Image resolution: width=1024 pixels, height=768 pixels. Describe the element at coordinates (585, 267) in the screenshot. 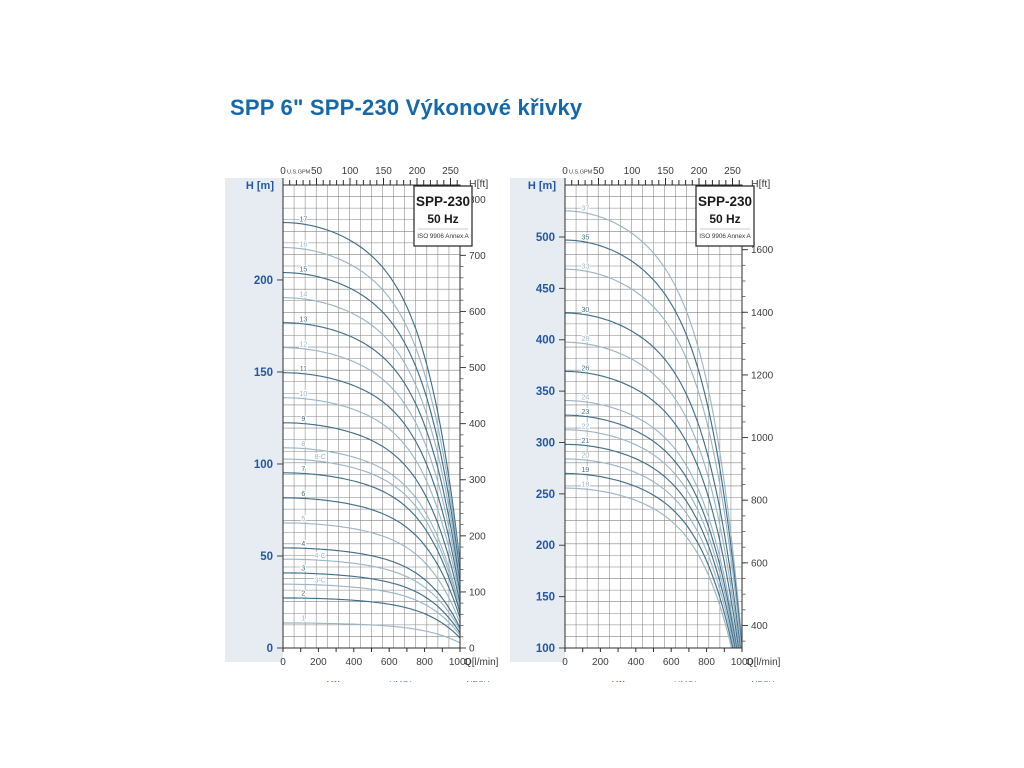

I see `curve-label-33: 33` at that location.